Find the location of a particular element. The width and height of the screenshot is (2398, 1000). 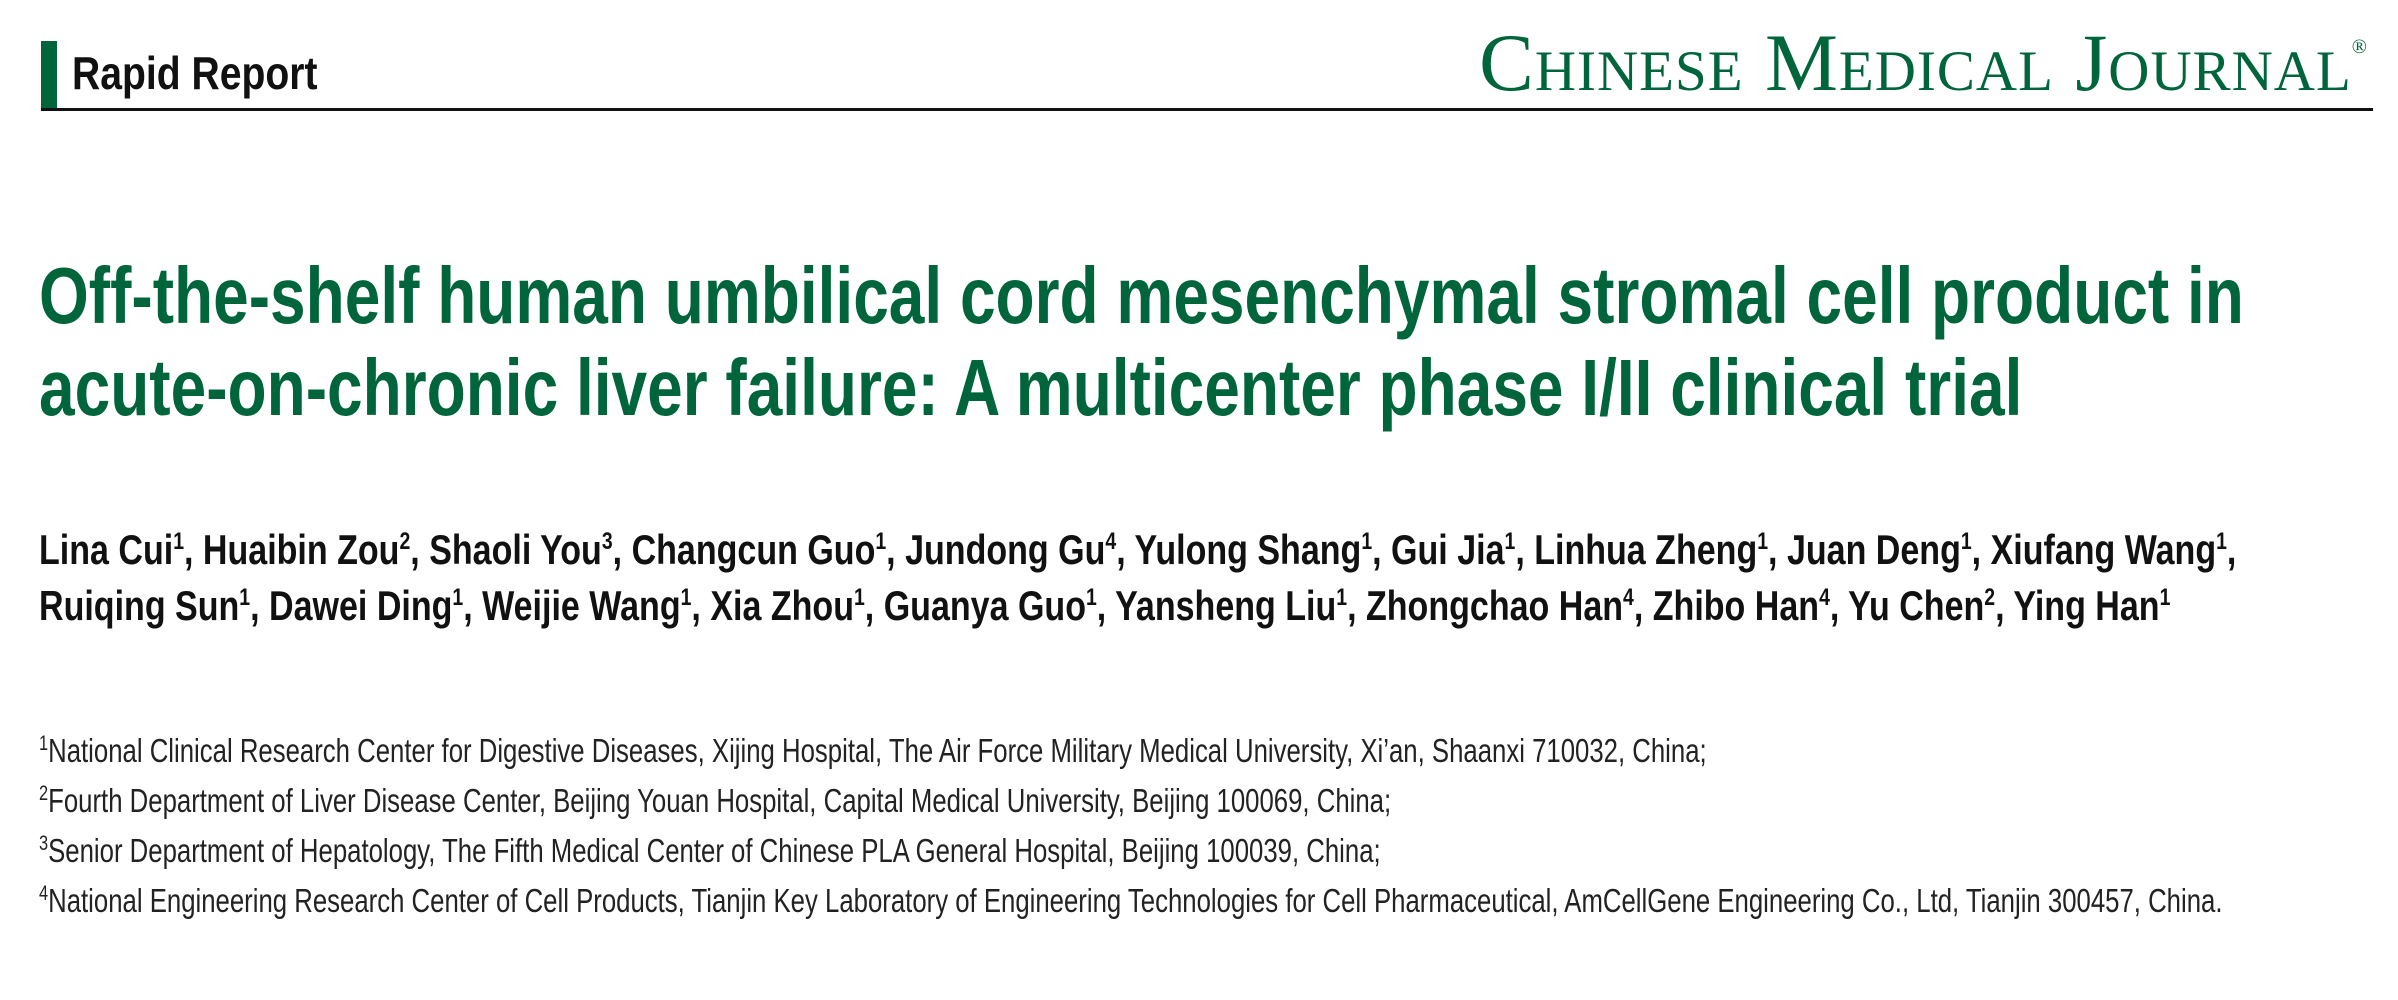

author: Dawei Ding1 is located at coordinates (375, 605).